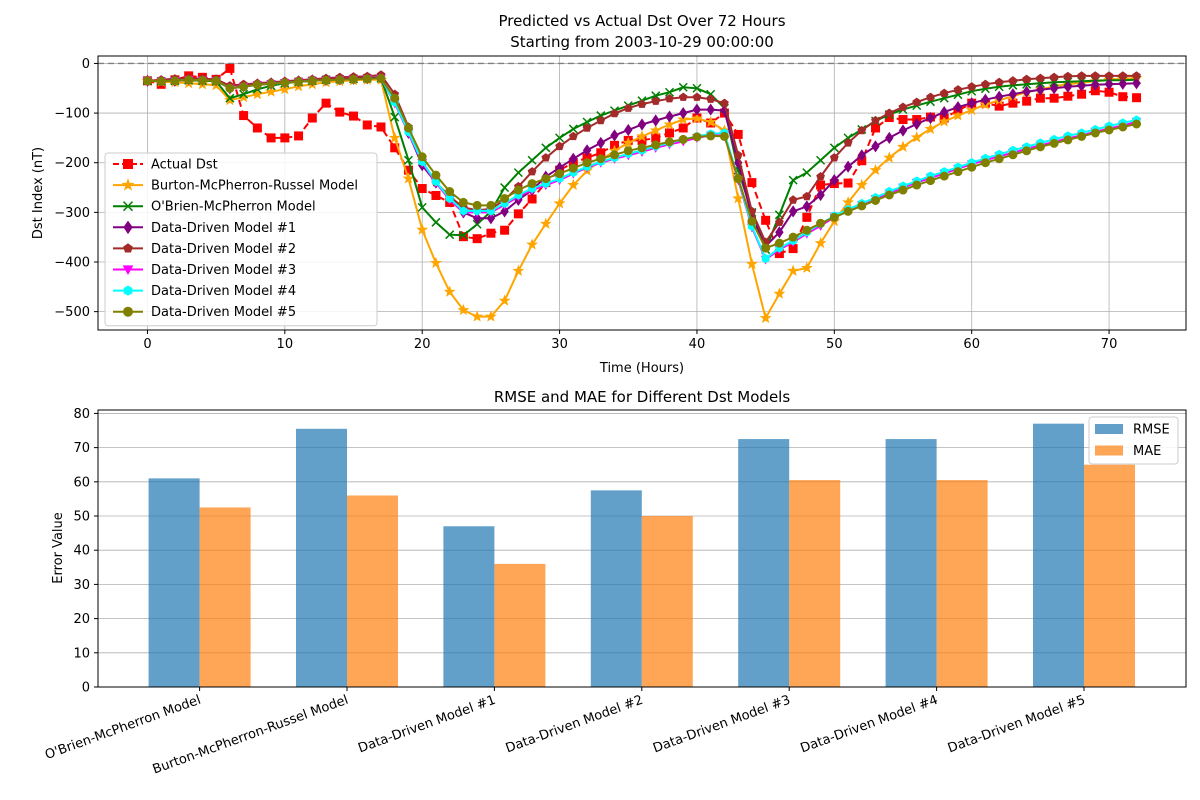 The image size is (1200, 800). What do you see at coordinates (1109, 429) in the screenshot?
I see `bar-legend-swatch-rmse` at bounding box center [1109, 429].